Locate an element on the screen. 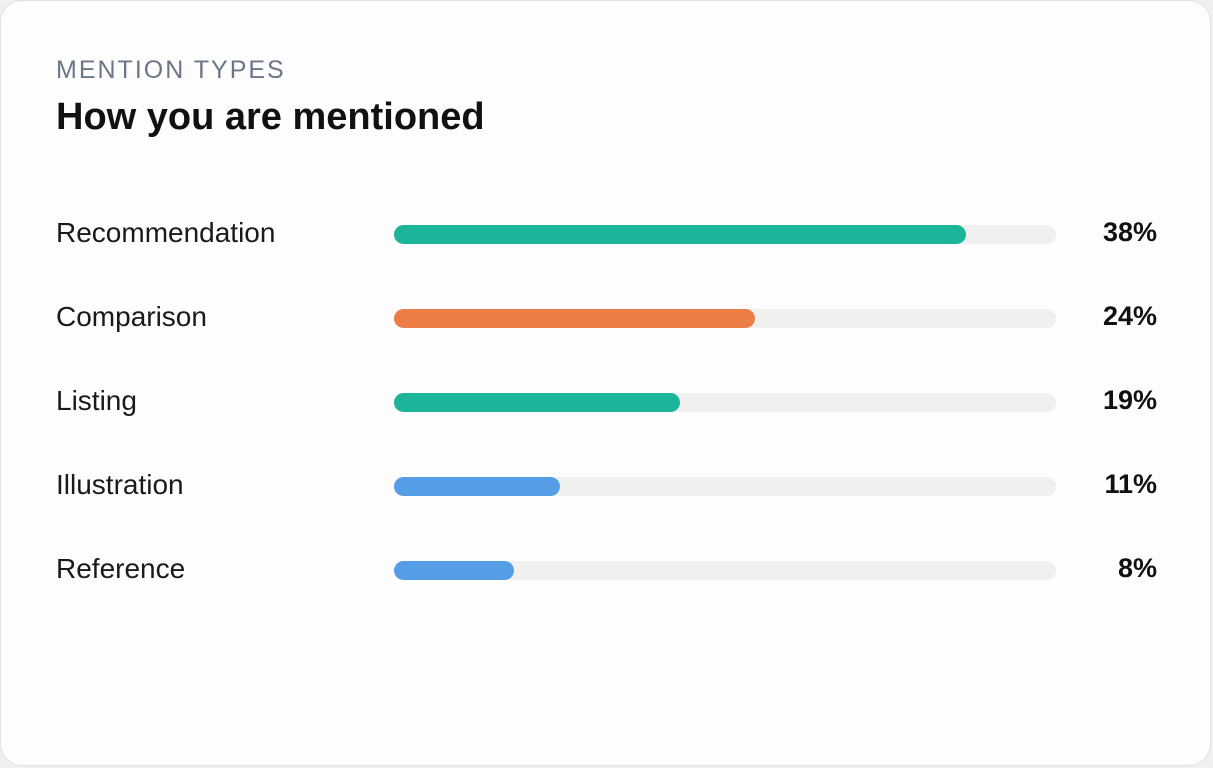 This screenshot has height=768, width=1213. bar-row: Illustration 11% is located at coordinates (606, 485).